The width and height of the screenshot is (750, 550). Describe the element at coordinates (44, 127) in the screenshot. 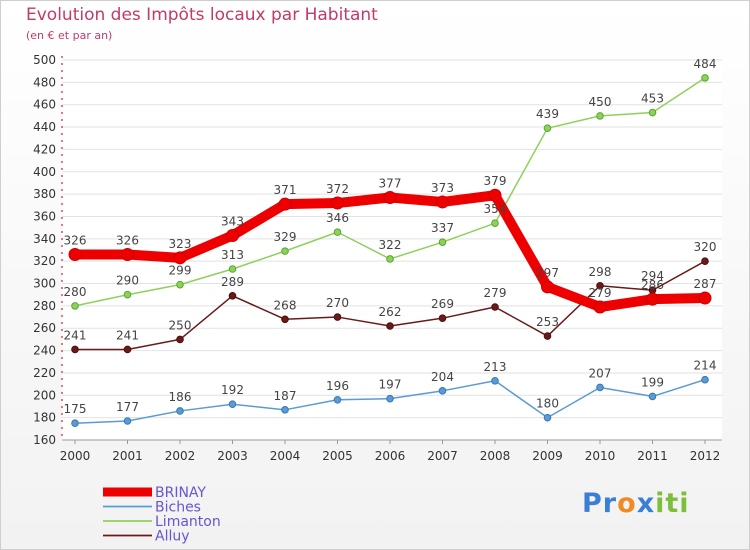

I see `y-tick-label: 440` at that location.